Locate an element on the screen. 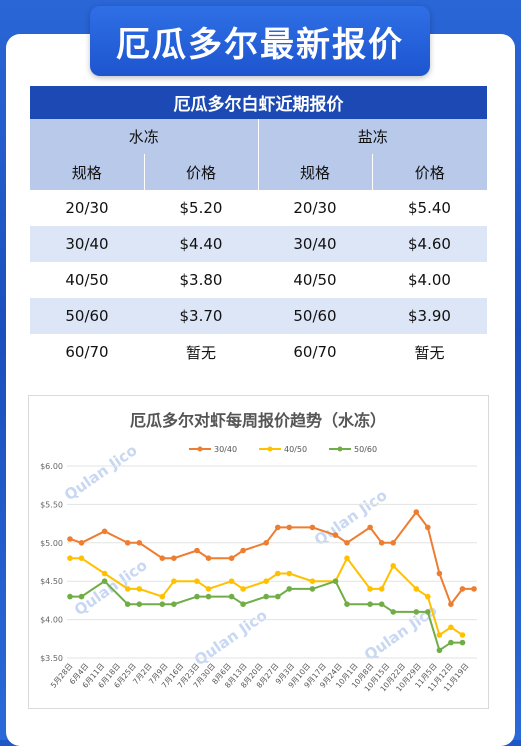  y-tick-label: $5.00 is located at coordinates (51, 543).